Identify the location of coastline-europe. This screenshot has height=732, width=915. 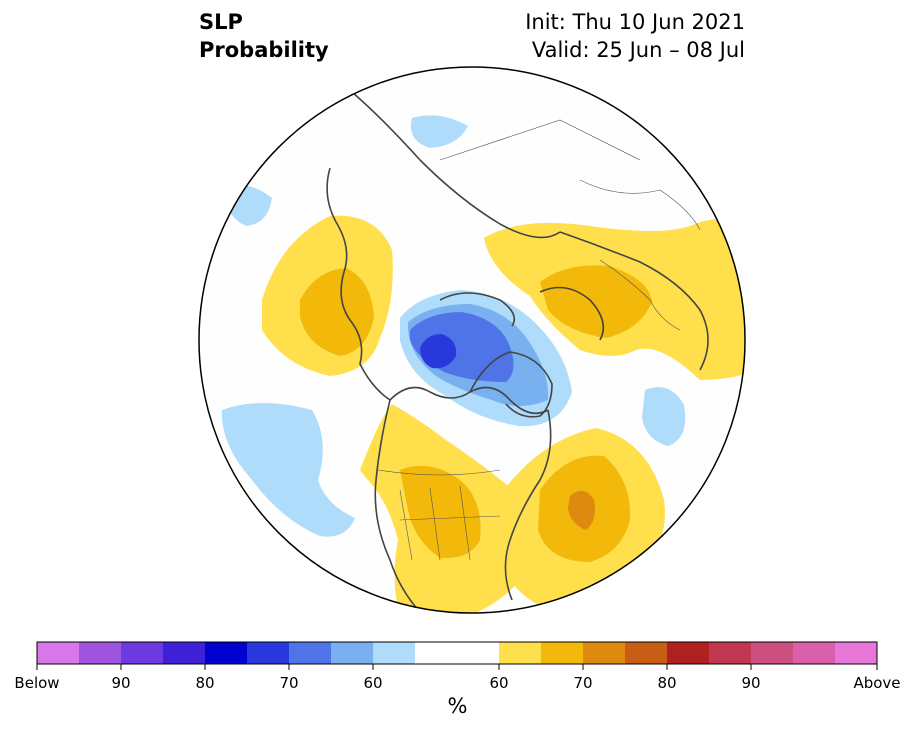
(634, 301).